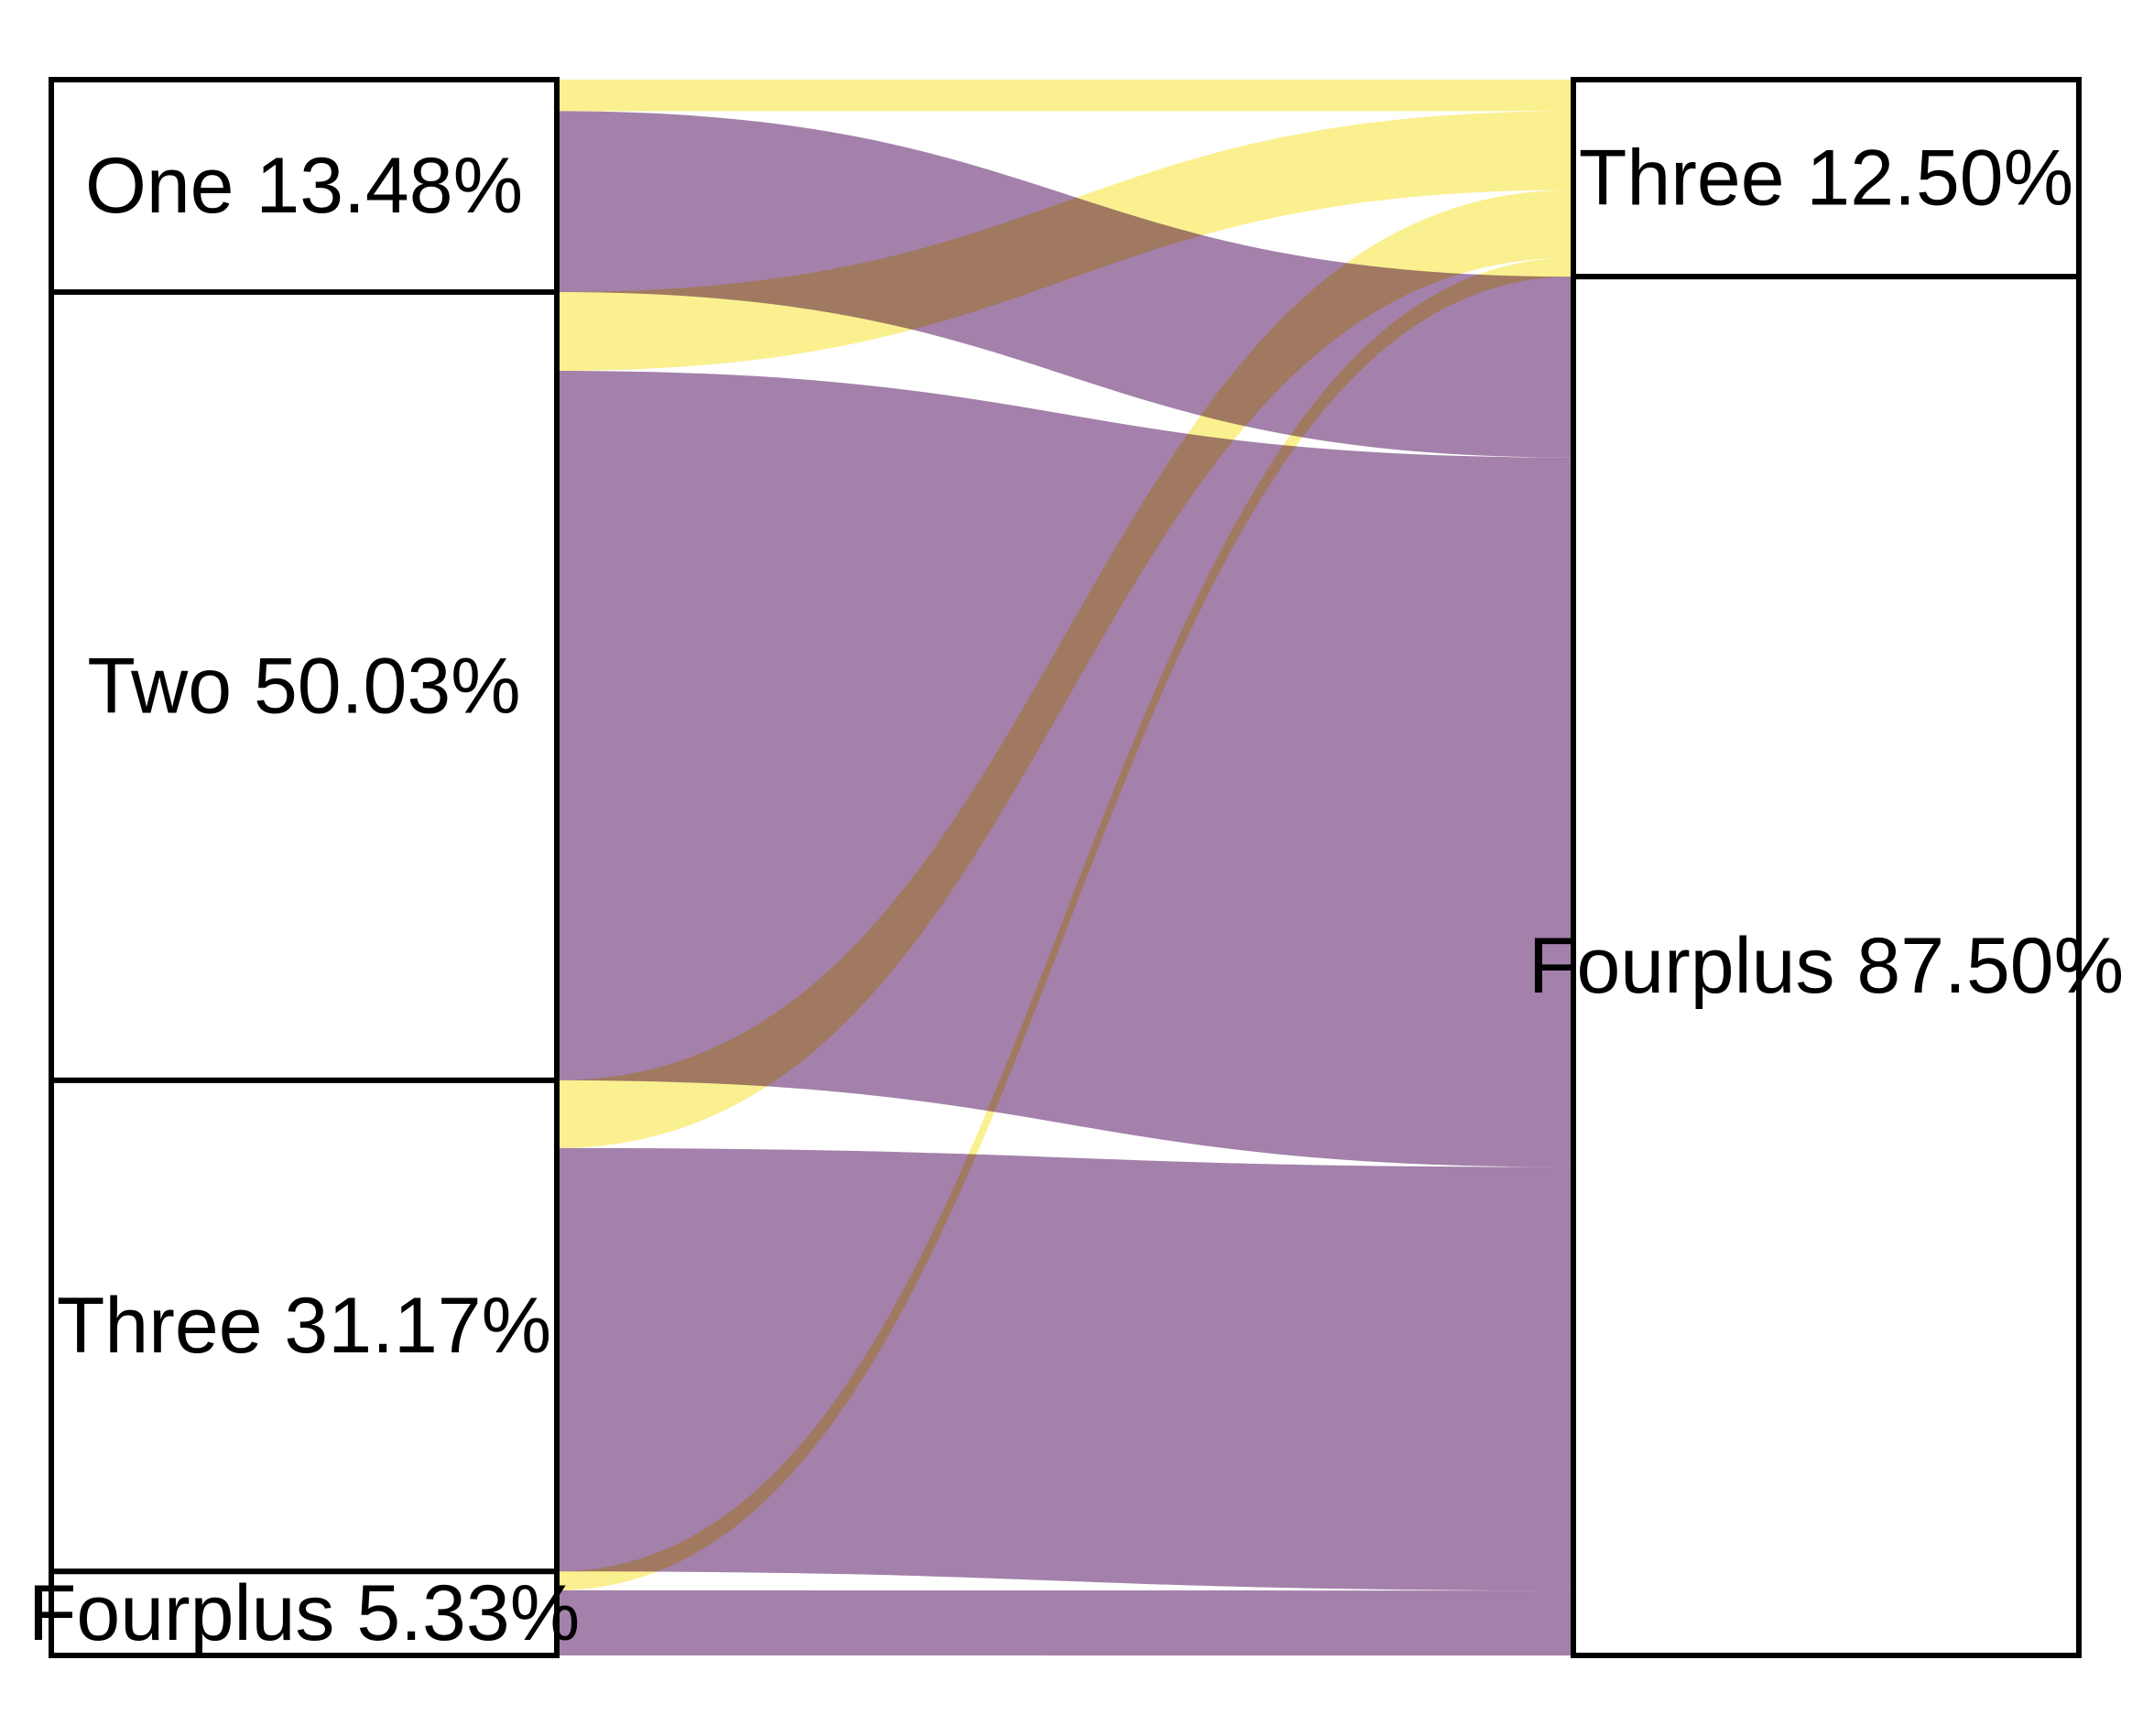 The width and height of the screenshot is (2132, 1736). I want to click on right-node-label-three: Three 12.50%, so click(1826, 179).